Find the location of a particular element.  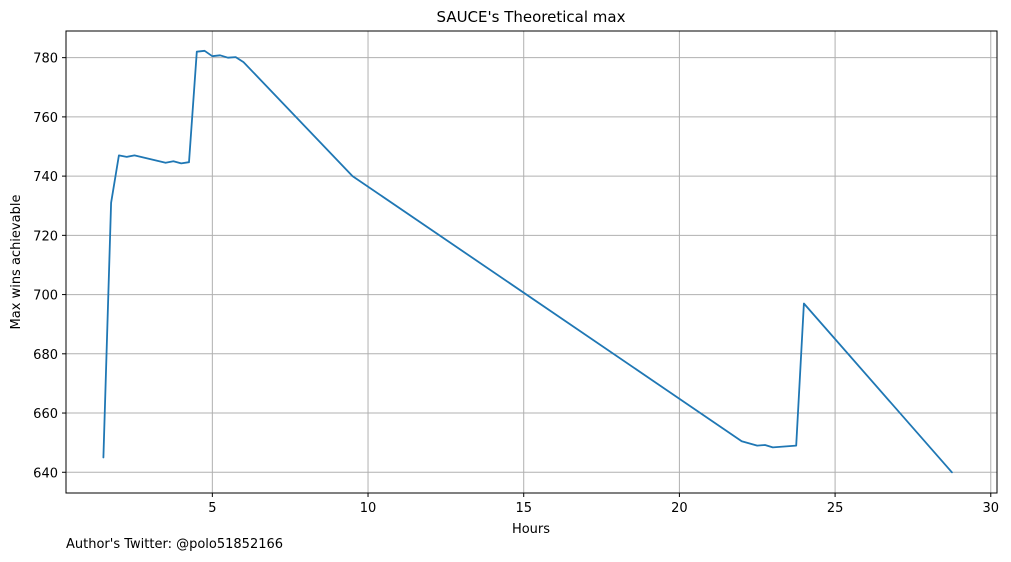

y-tick-label: 680 is located at coordinates (45, 355).